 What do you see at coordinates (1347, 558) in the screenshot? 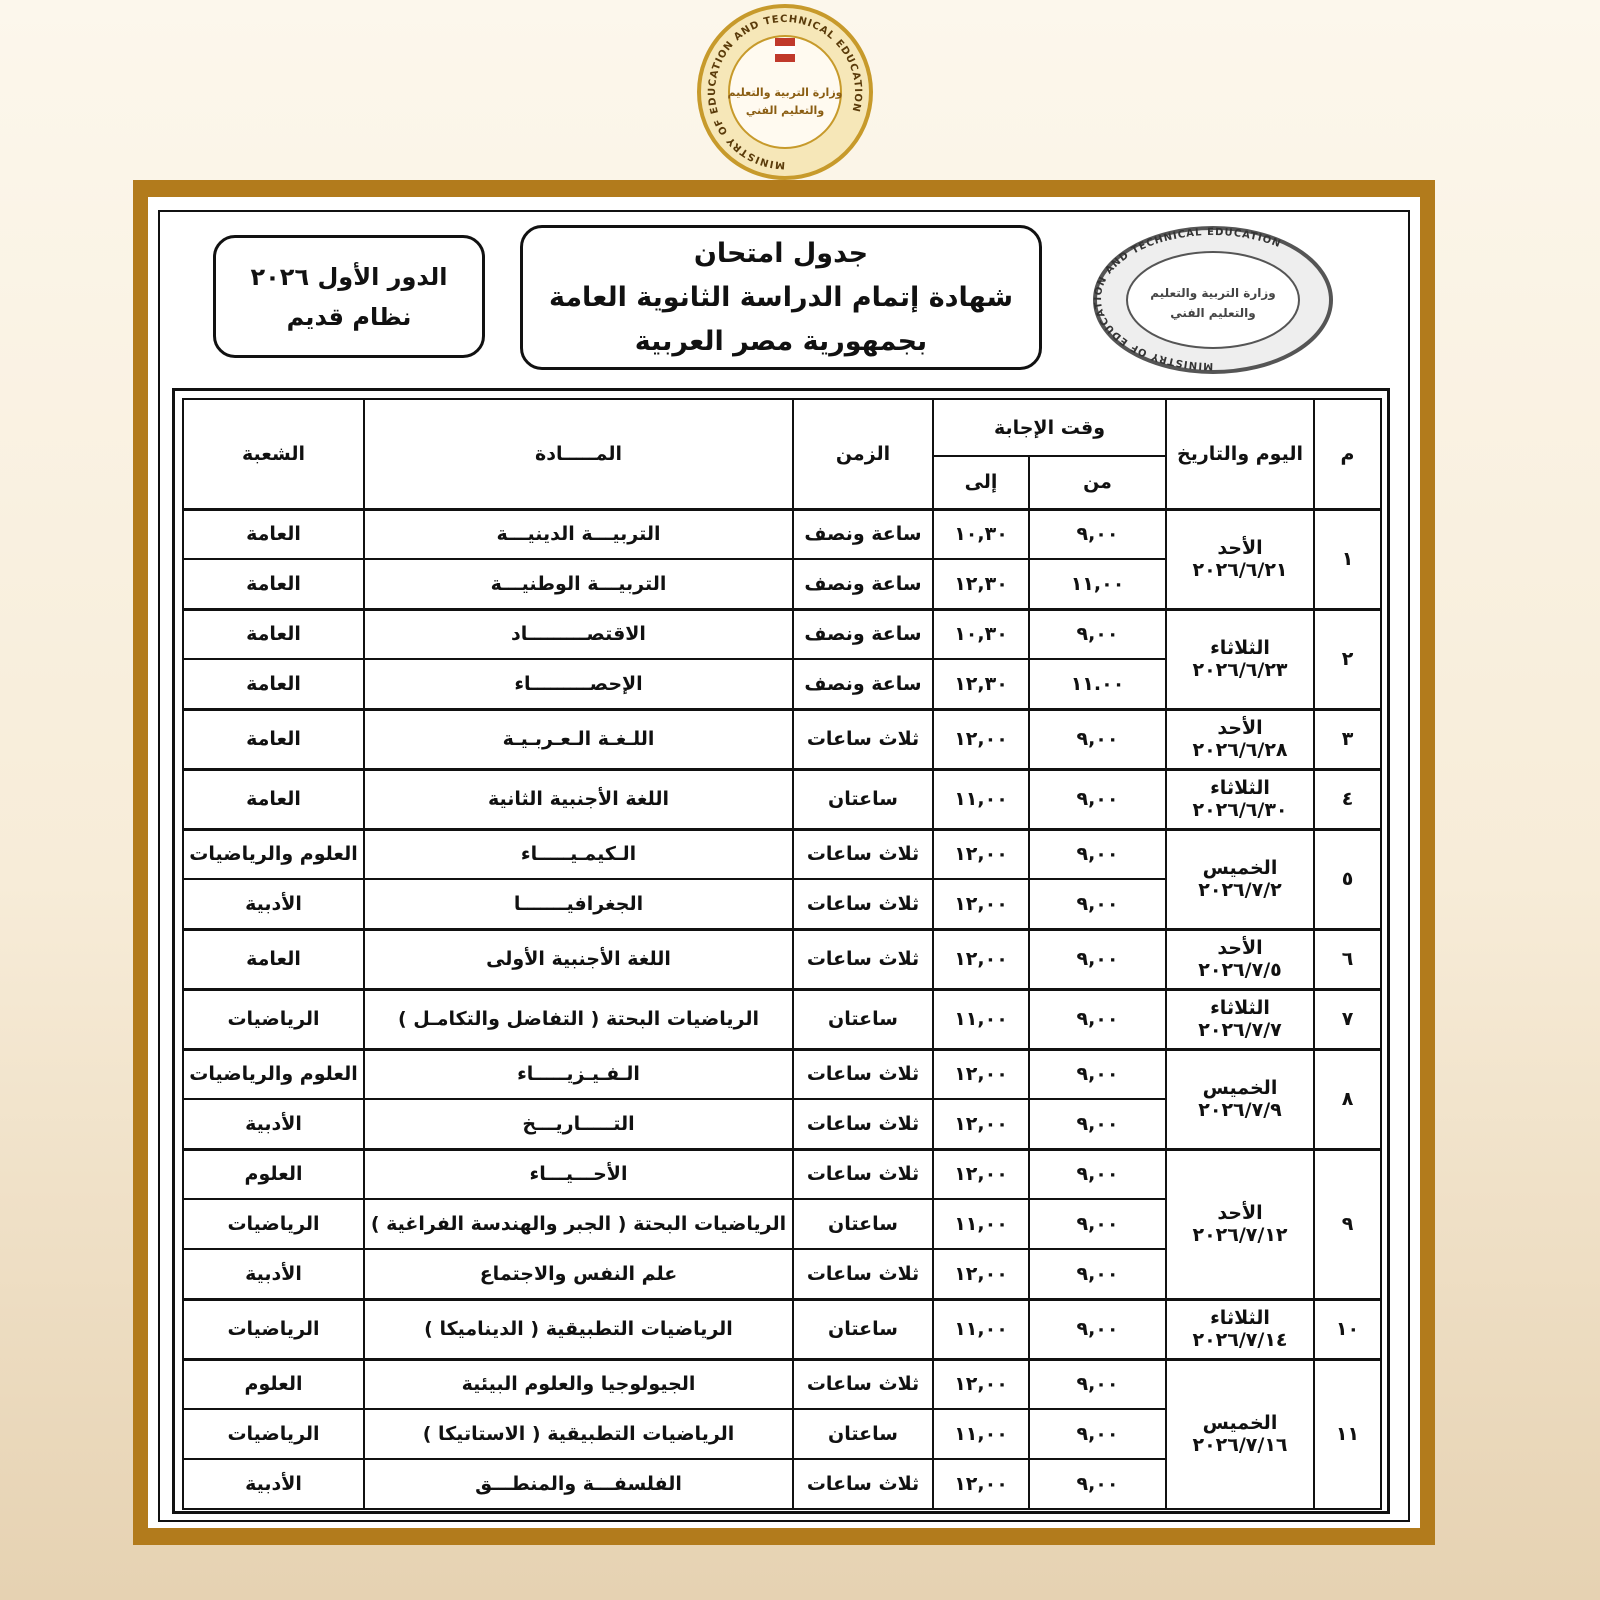
I see `number-cell: ١` at bounding box center [1347, 558].